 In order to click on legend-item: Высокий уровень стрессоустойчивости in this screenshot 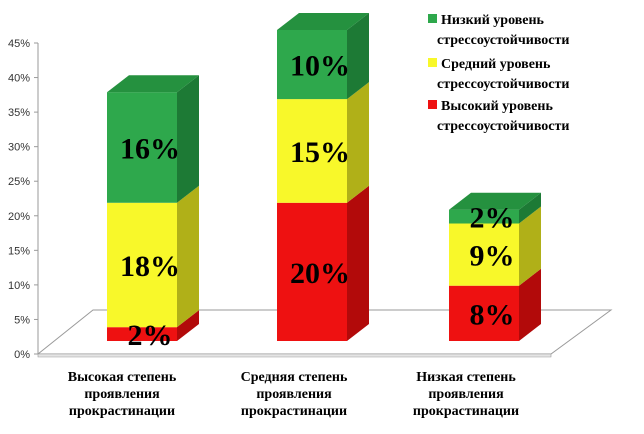, I will do `click(498, 116)`.